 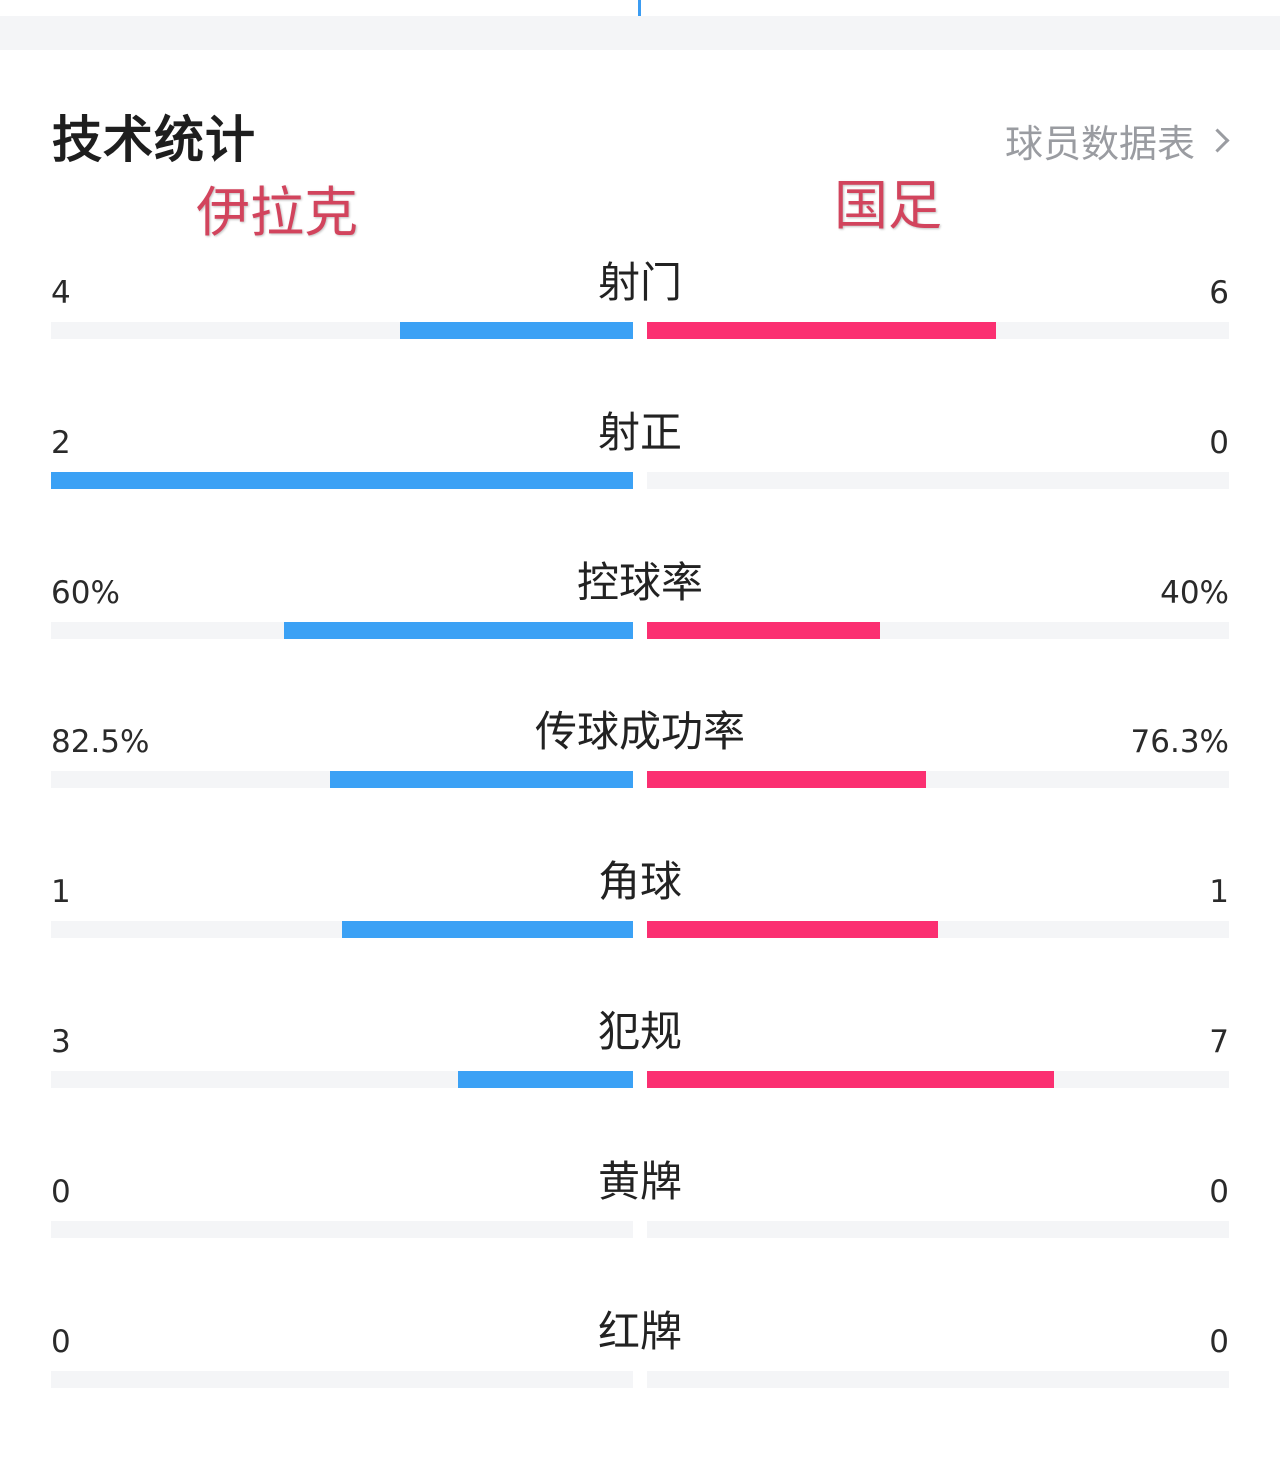 I want to click on stat-row: 0 黄牌 0, so click(x=640, y=1235).